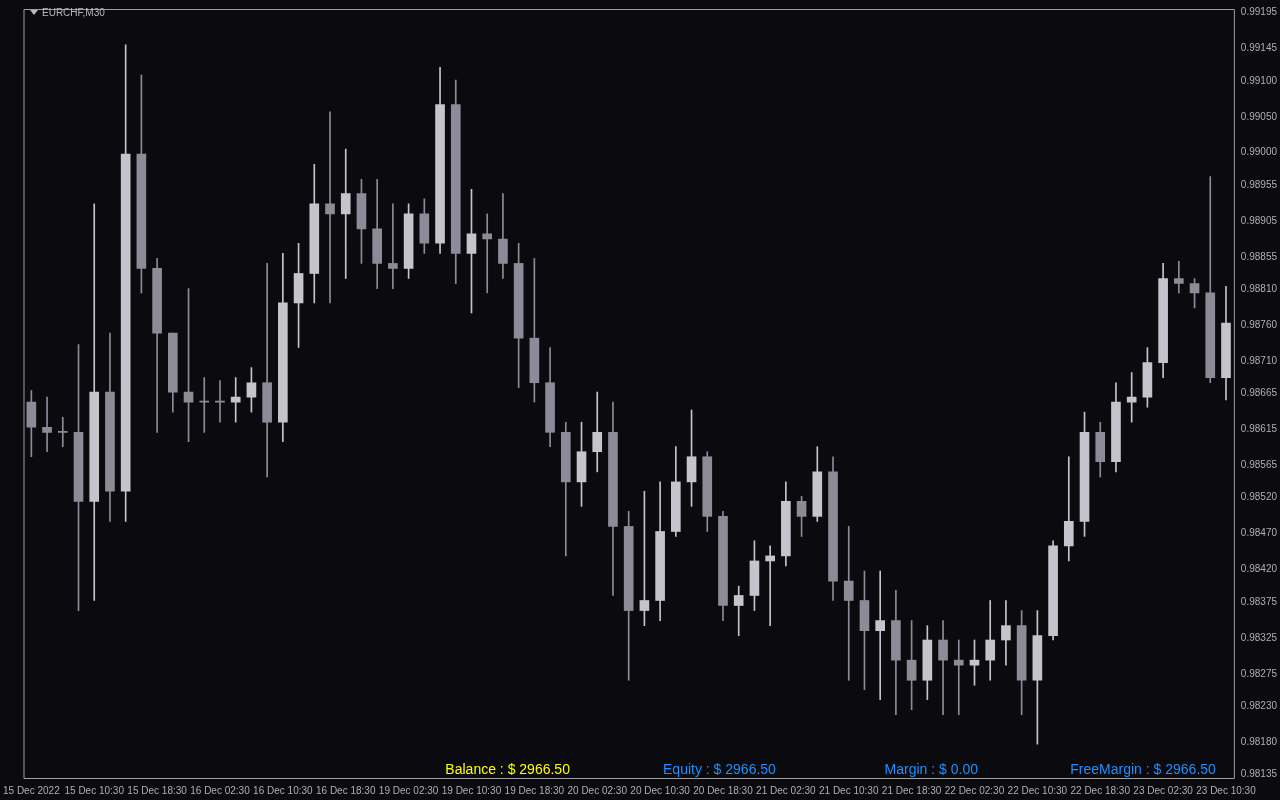  What do you see at coordinates (471, 790) in the screenshot?
I see `x-tick-label: 19 Dec 10:30` at bounding box center [471, 790].